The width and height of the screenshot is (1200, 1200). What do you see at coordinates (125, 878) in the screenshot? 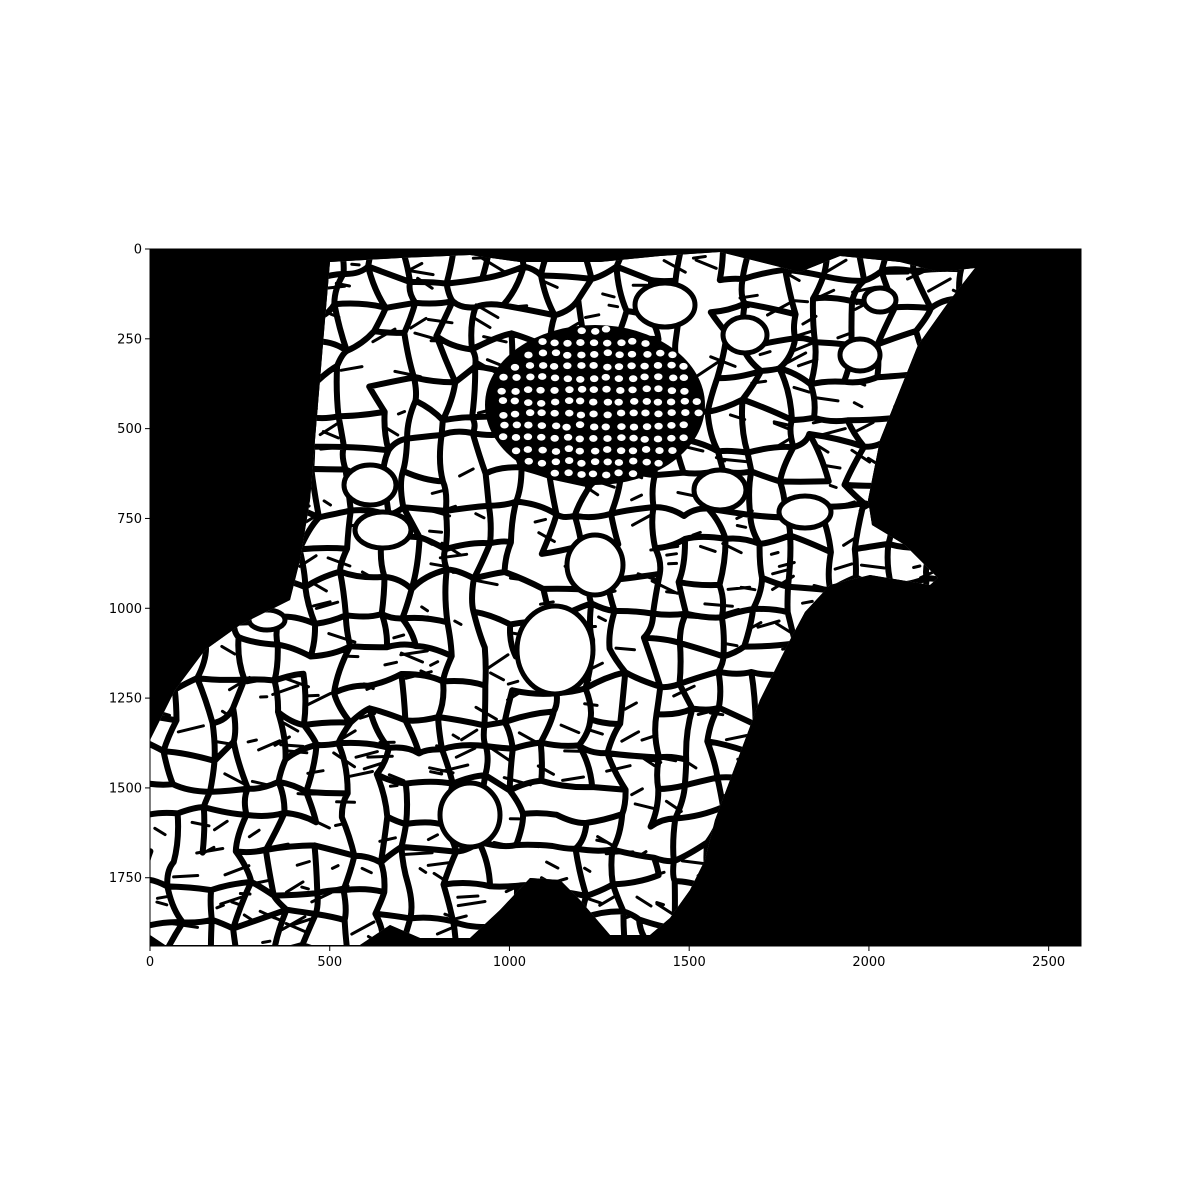
I see `y-tick-label: 1750` at bounding box center [125, 878].